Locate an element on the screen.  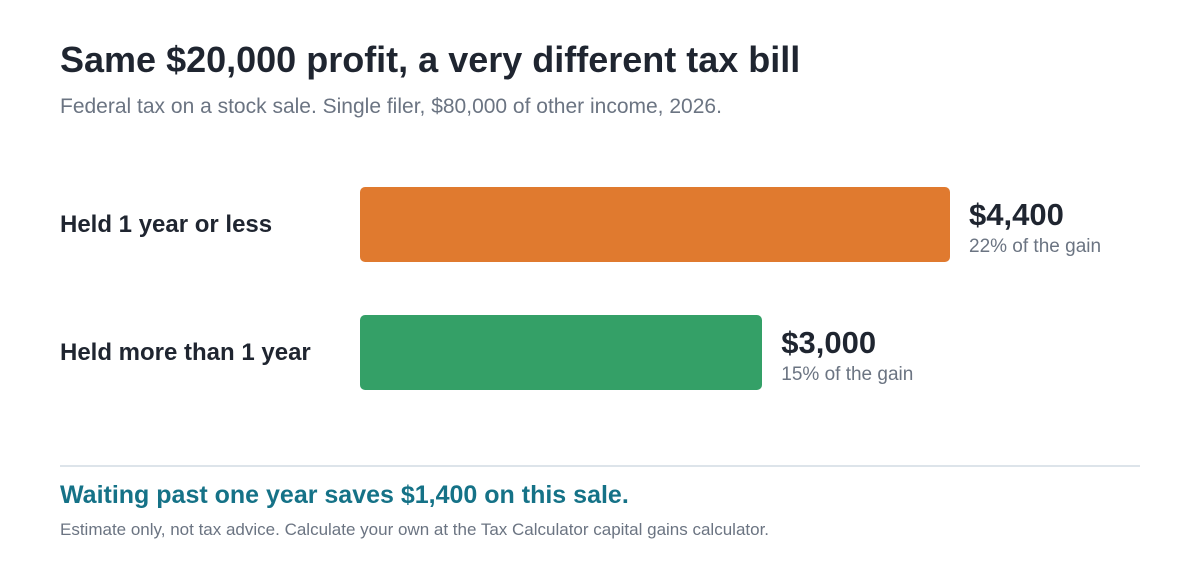
divider is located at coordinates (600, 466).